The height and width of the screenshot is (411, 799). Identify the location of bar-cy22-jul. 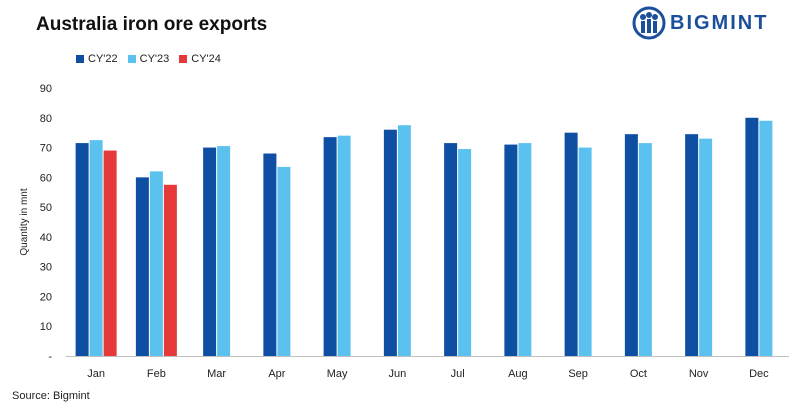
(451, 249).